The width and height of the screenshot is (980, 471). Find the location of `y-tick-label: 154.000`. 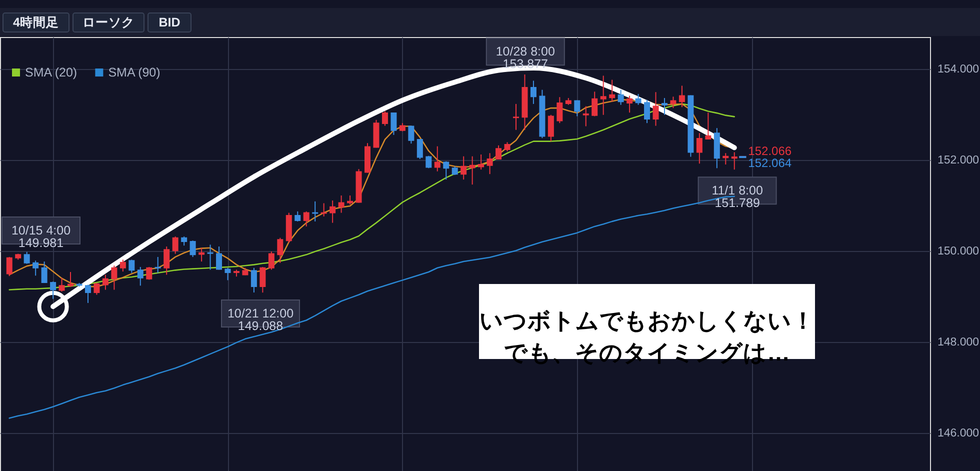

y-tick-label: 154.000 is located at coordinates (959, 69).